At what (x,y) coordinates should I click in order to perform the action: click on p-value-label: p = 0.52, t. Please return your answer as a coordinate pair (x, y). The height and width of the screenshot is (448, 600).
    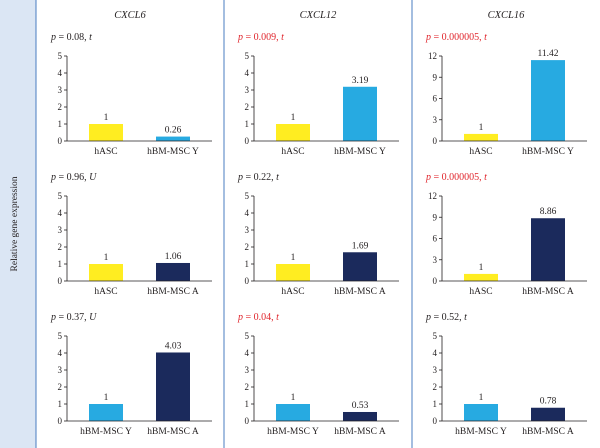
    Looking at the image, I should click on (446, 317).